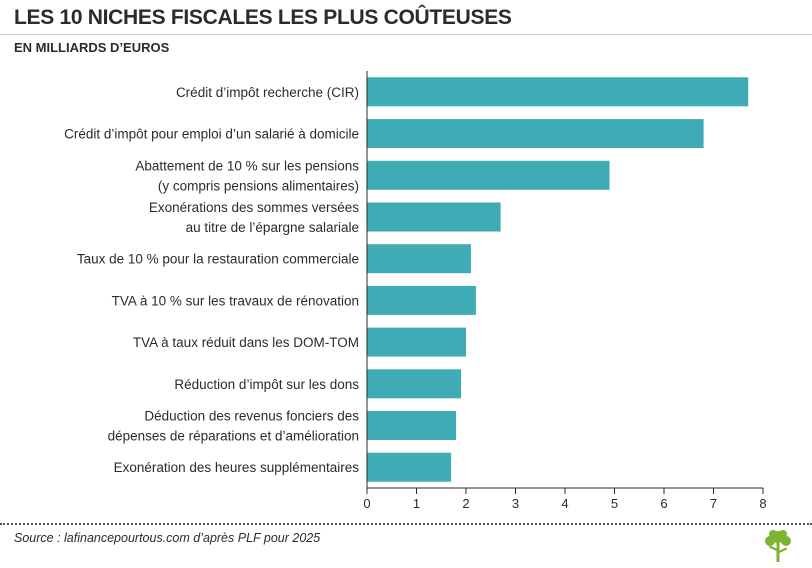 Image resolution: width=812 pixels, height=568 pixels. Describe the element at coordinates (246, 342) in the screenshot. I see `category-label: TVA à taux réduit dans les DOM-TOM` at that location.